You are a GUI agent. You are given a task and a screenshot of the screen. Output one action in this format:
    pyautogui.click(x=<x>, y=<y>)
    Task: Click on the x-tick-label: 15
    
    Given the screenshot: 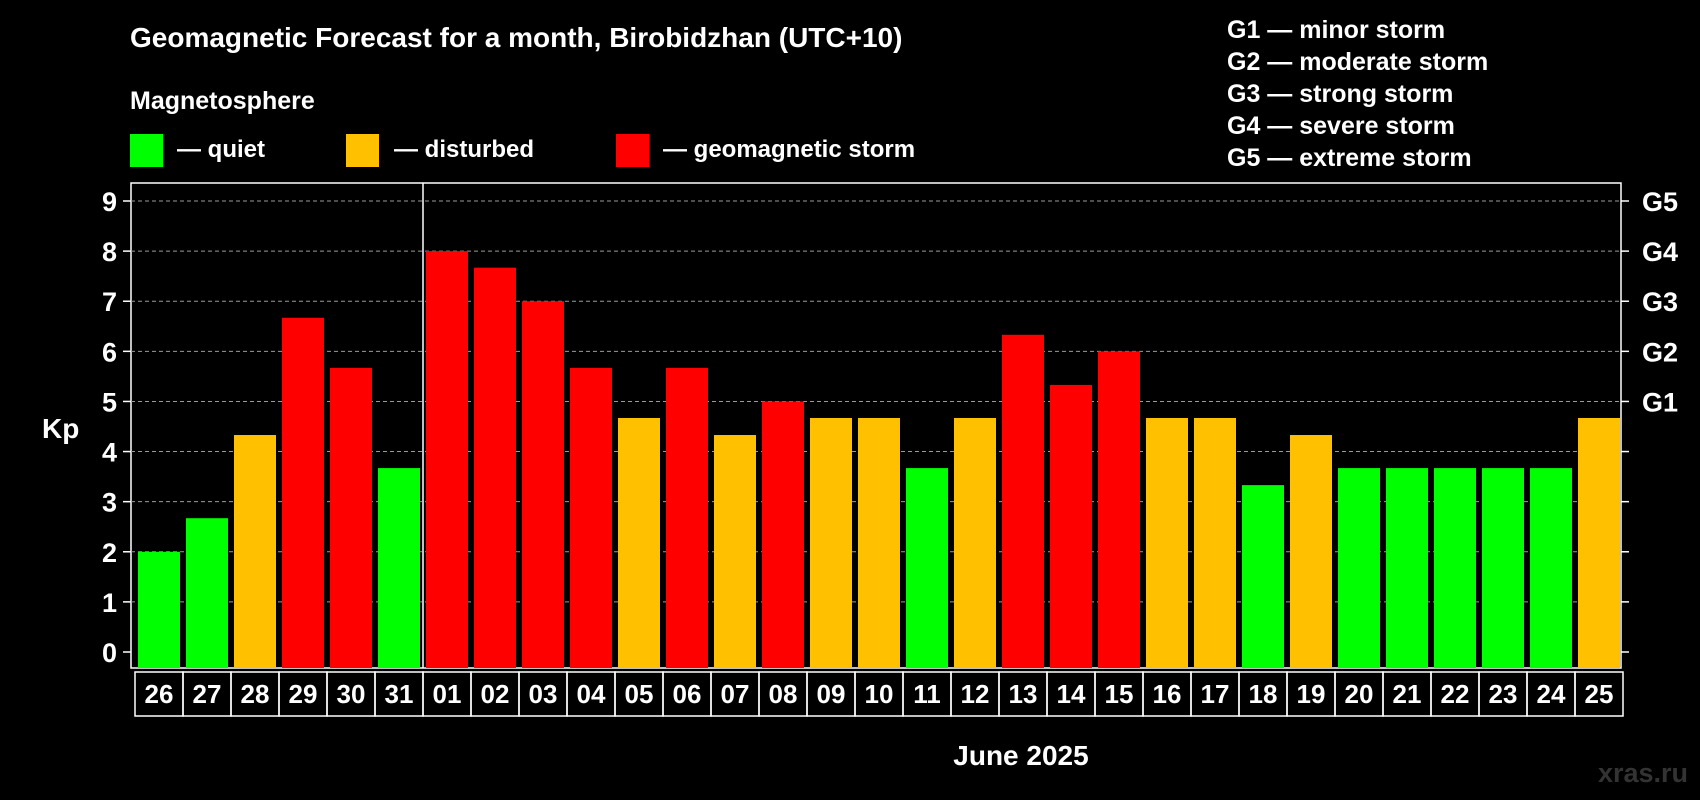 What is the action you would take?
    pyautogui.click(x=1119, y=694)
    